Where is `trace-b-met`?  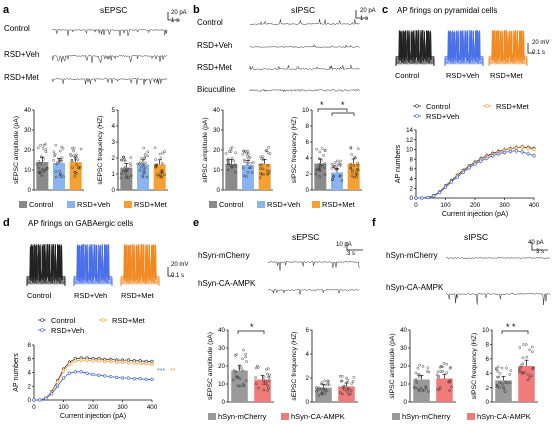
trace-b-met is located at coordinates (304, 67).